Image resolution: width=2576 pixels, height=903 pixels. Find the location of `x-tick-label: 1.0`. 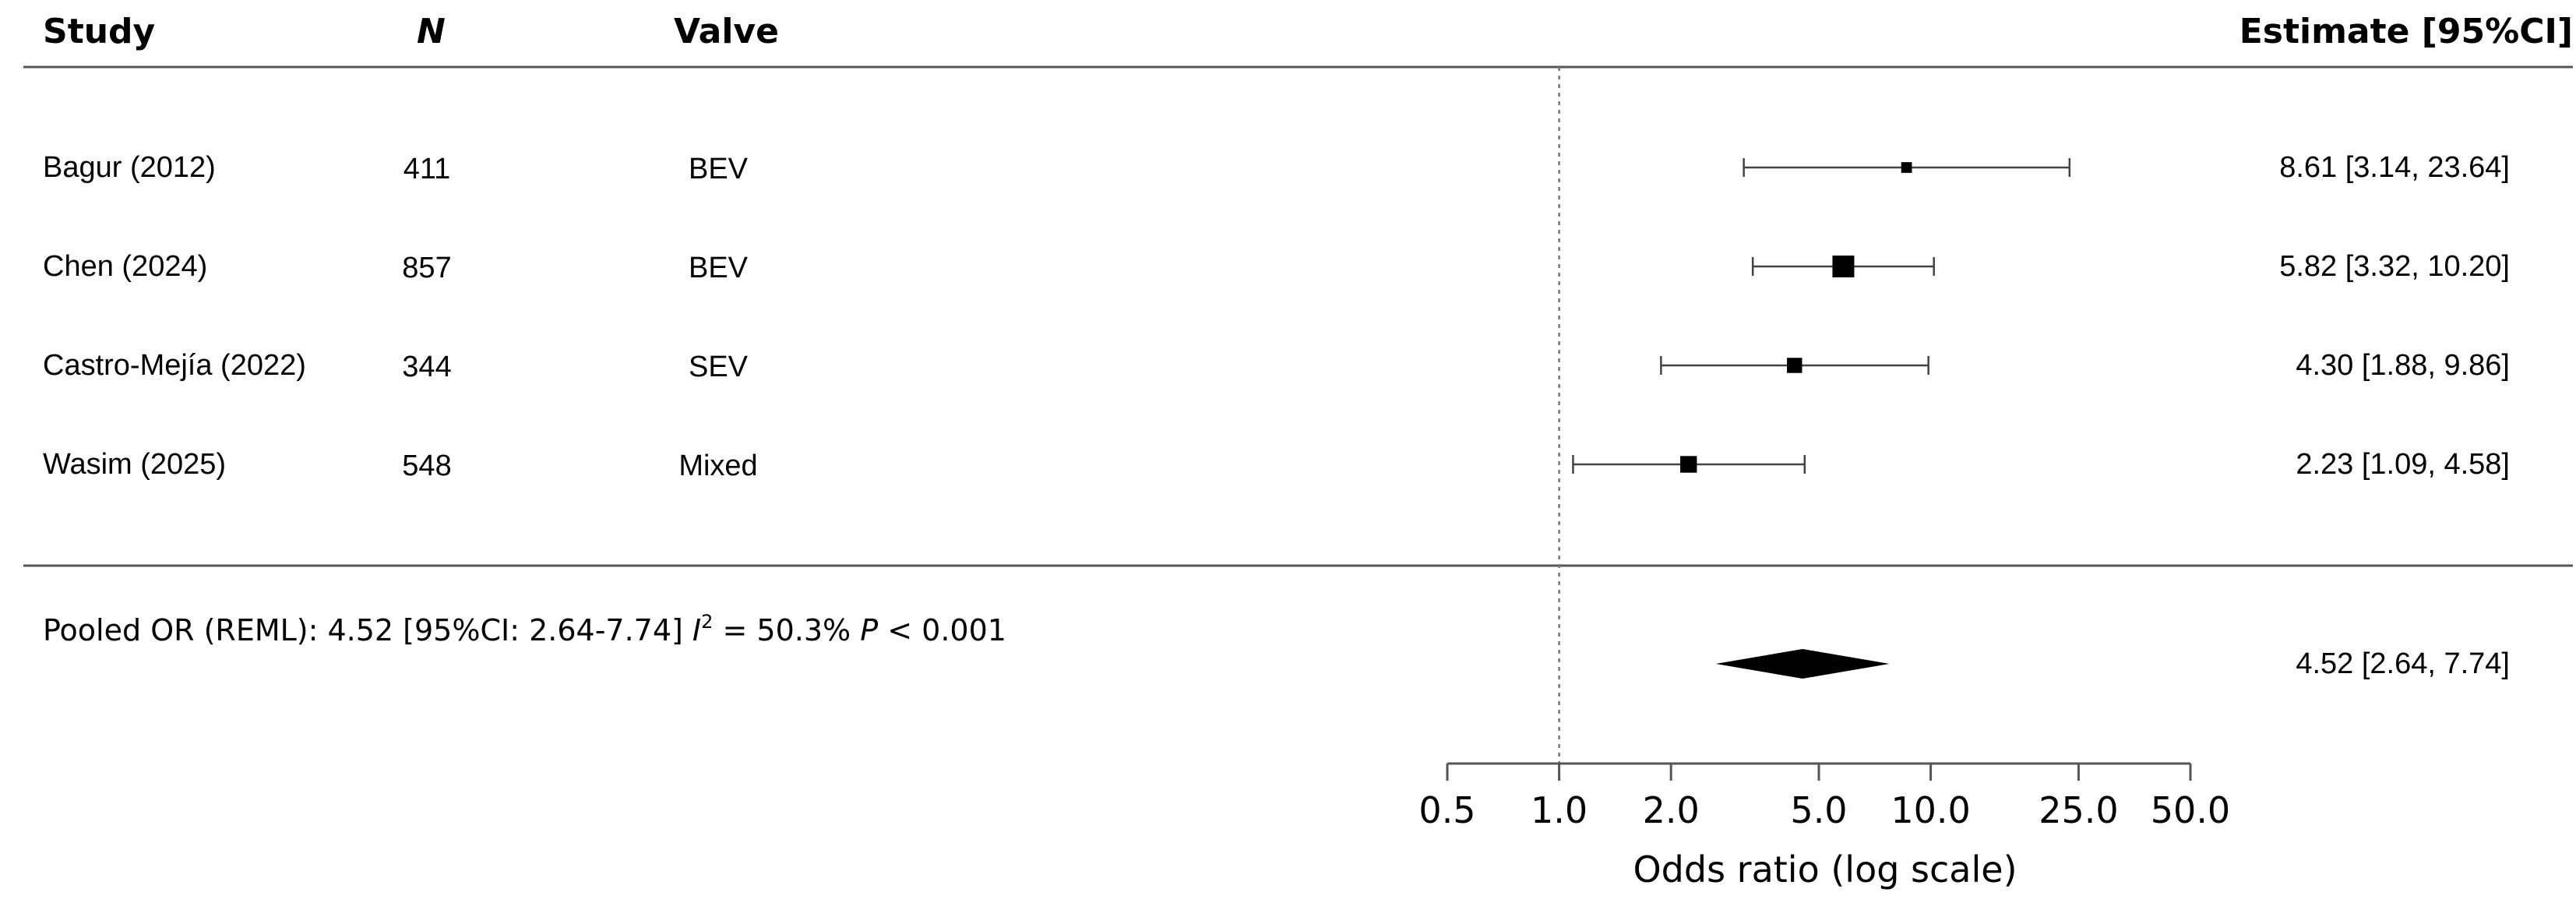

x-tick-label: 1.0 is located at coordinates (1559, 810).